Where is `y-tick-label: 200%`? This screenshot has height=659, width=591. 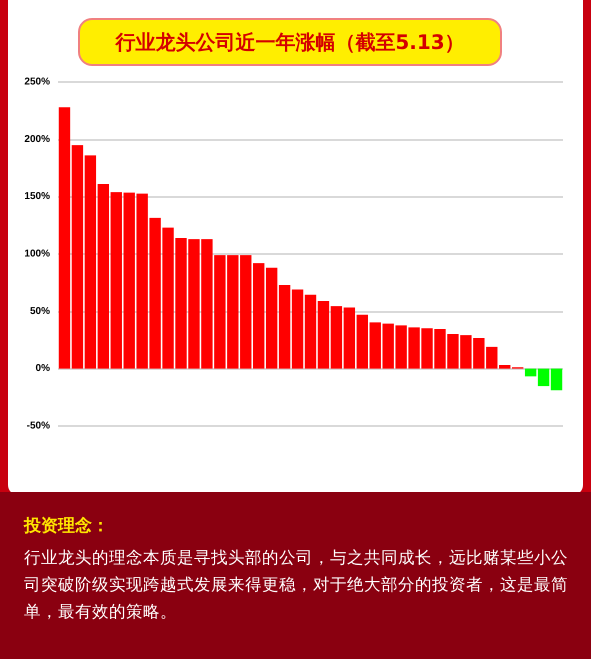 y-tick-label: 200% is located at coordinates (37, 139).